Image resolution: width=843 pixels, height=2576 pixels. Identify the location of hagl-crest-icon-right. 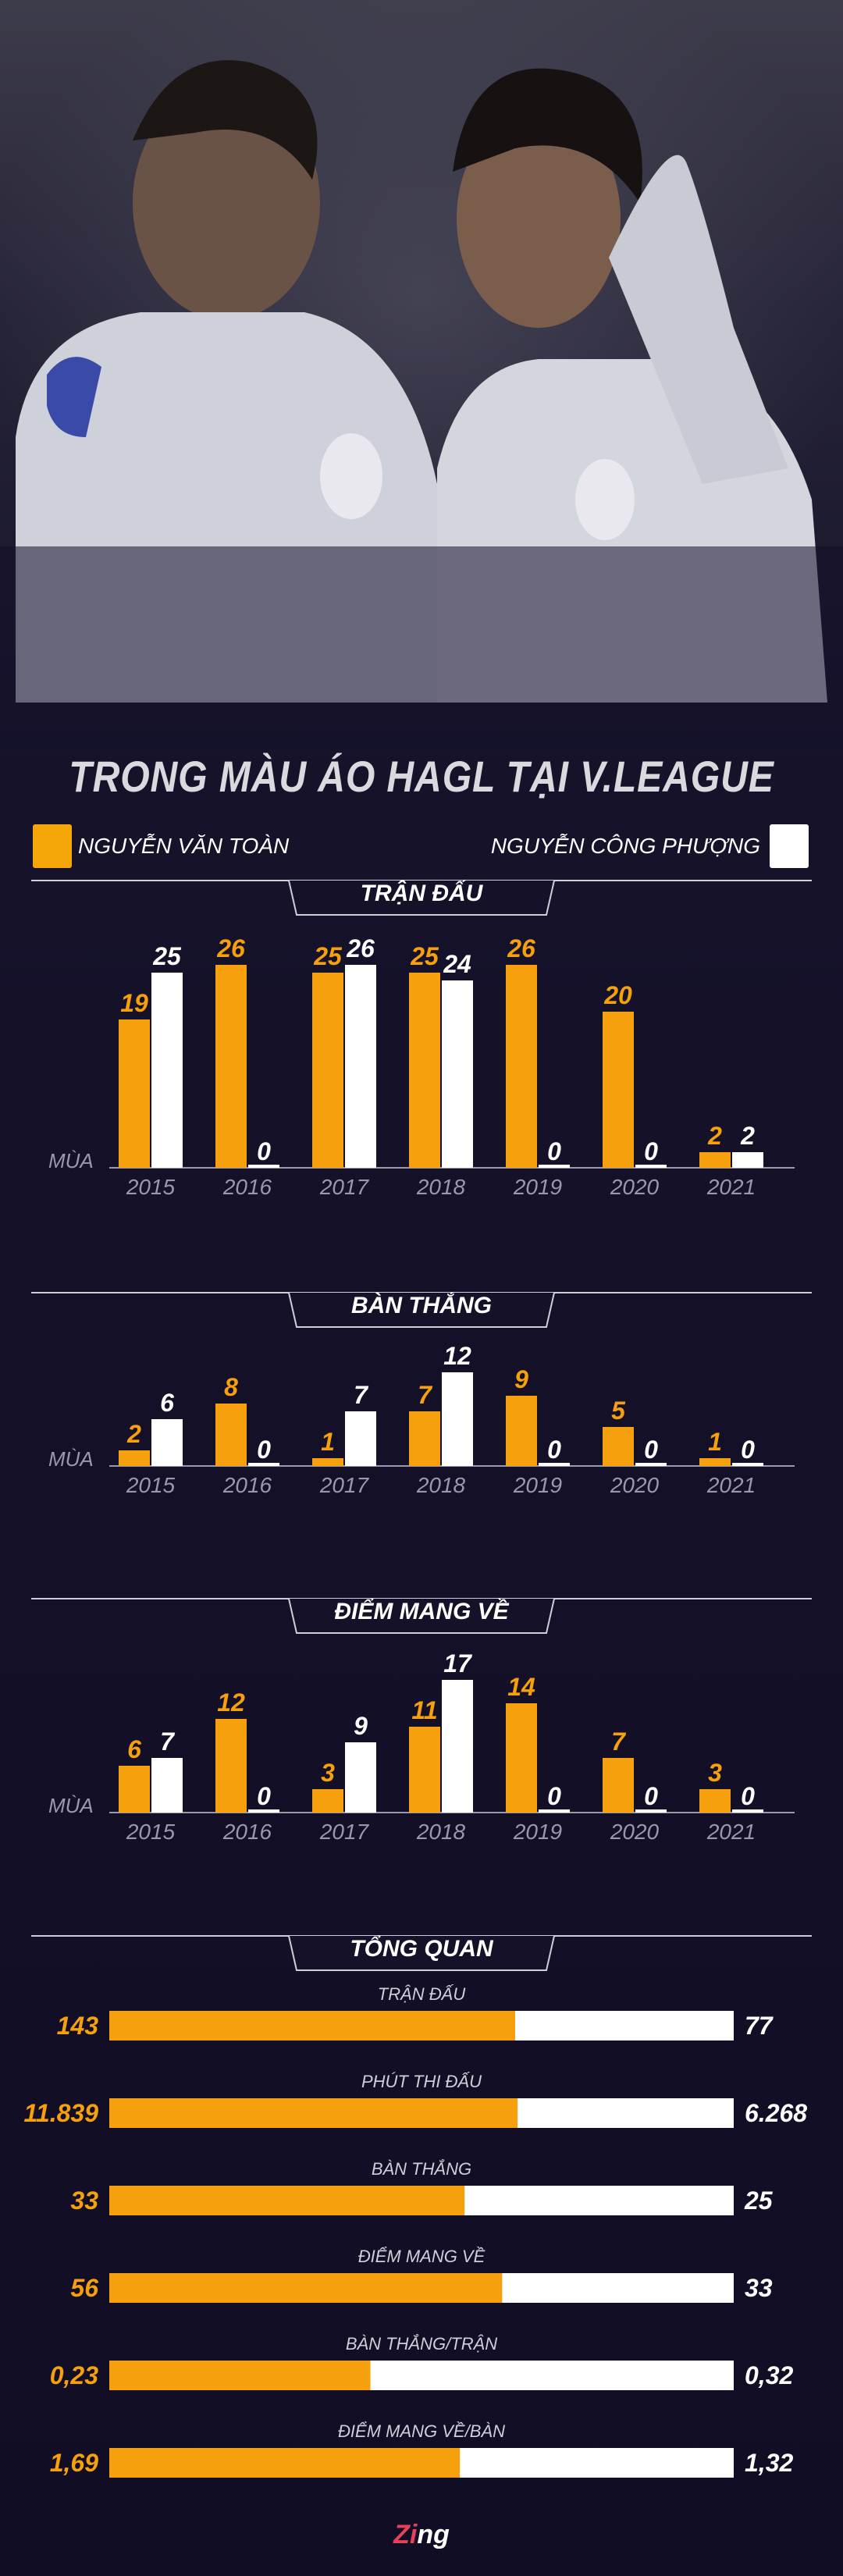
(789, 846).